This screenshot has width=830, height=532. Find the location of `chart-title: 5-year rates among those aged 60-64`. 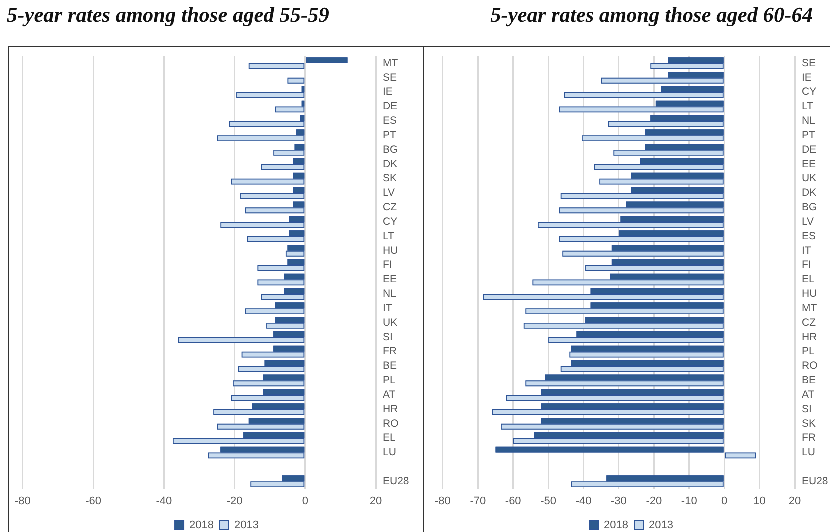

chart-title: 5-year rates among those aged 60-64 is located at coordinates (651, 15).